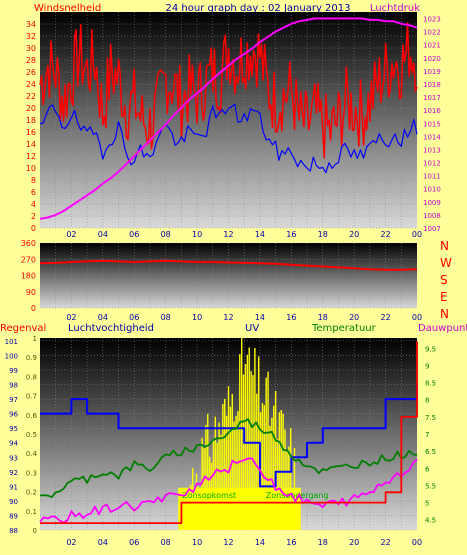 The image size is (467, 555). Describe the element at coordinates (13, 444) in the screenshot. I see `humidity-tick-label: 94` at that location.